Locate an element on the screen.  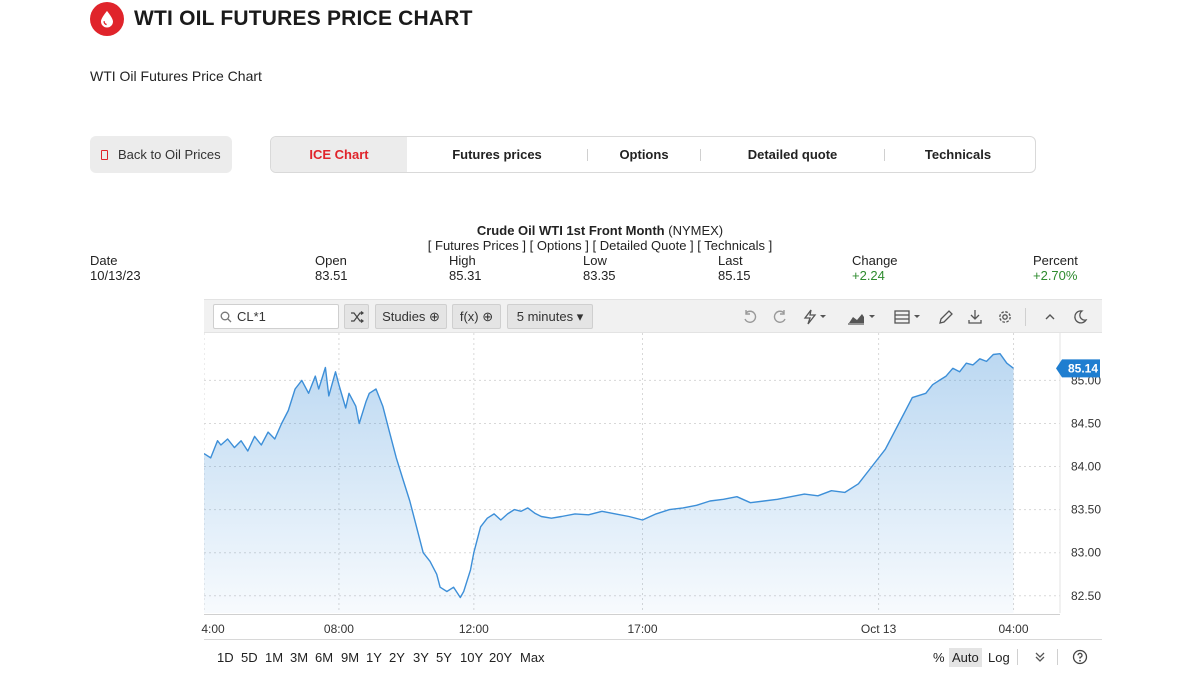
quote-low: Low 83.35 is located at coordinates (599, 268).